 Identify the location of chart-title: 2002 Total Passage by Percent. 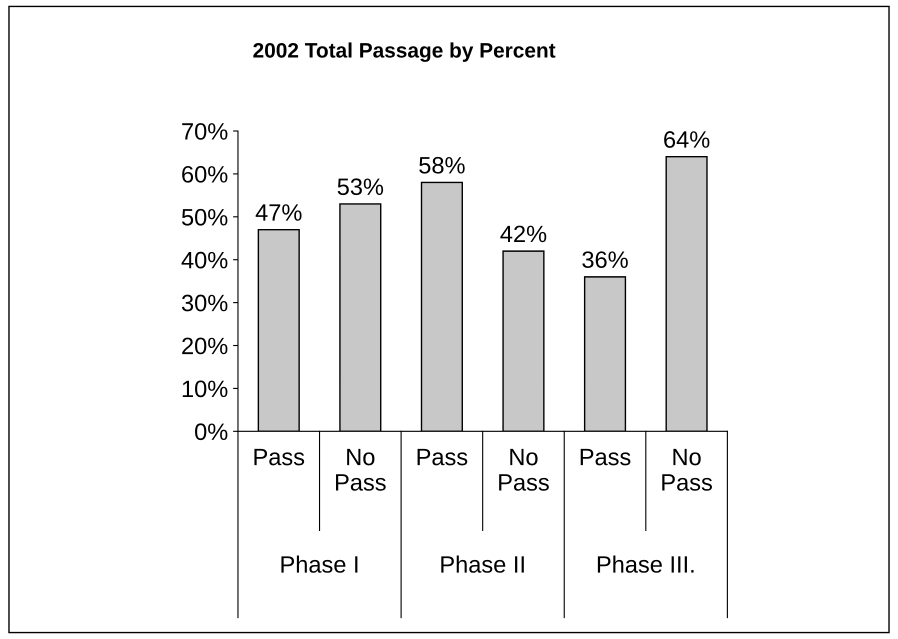
(404, 52).